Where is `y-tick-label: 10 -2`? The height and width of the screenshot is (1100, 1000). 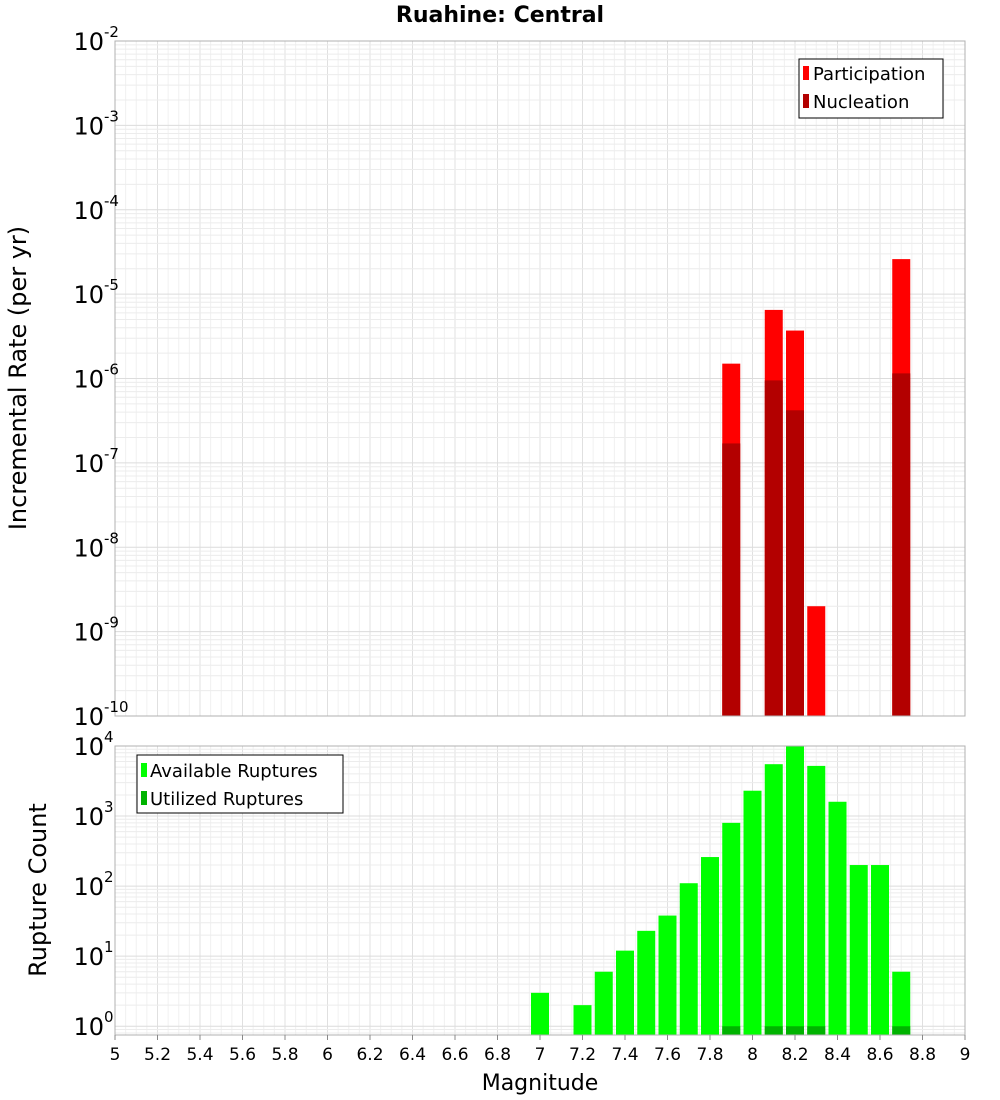 y-tick-label: 10 -2 is located at coordinates (96, 39).